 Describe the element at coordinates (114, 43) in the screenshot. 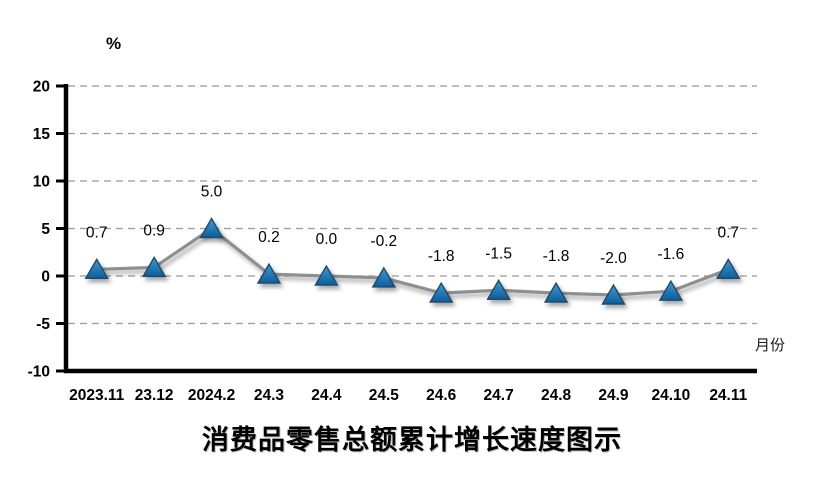

I see `y-axis-unit-label: %` at that location.